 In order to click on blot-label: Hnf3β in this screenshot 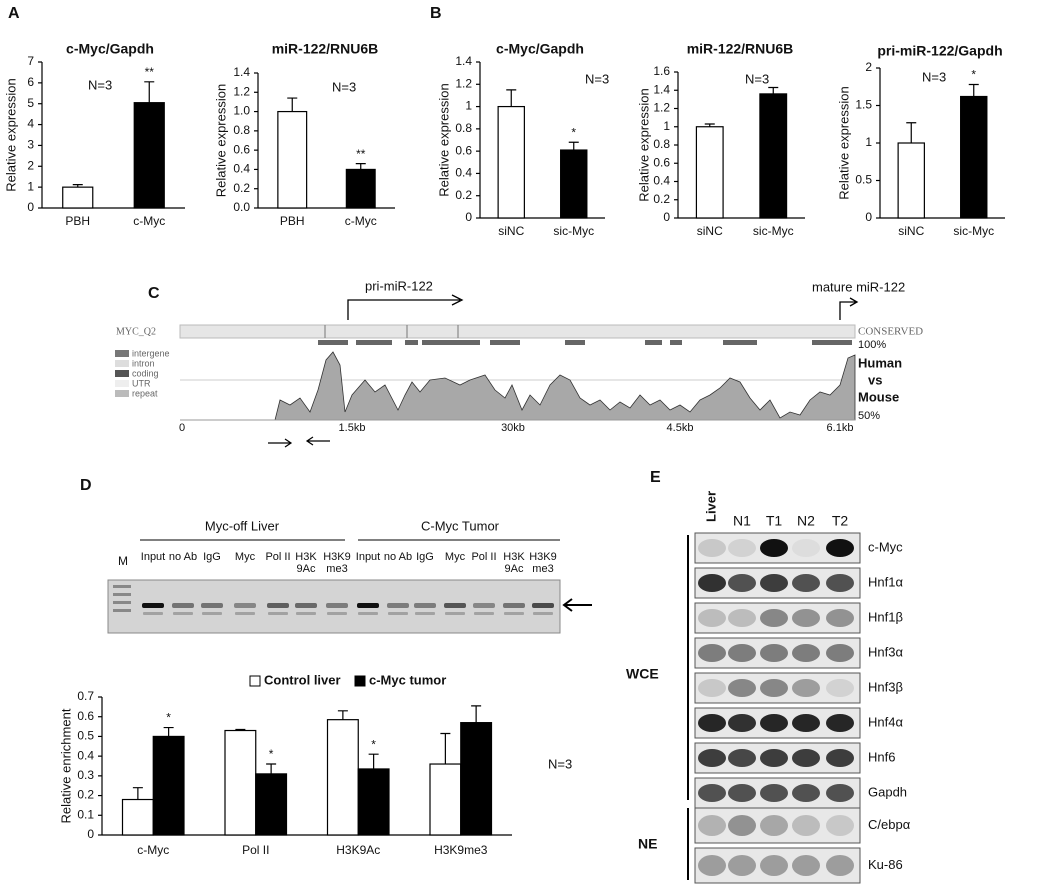, I will do `click(885, 686)`.